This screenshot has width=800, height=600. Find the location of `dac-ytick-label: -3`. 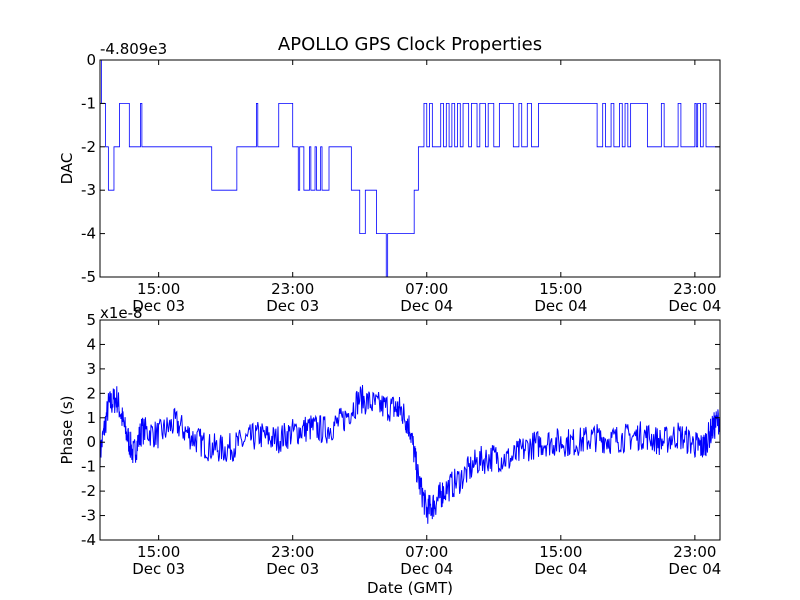

dac-ytick-label: -3 is located at coordinates (88, 190).